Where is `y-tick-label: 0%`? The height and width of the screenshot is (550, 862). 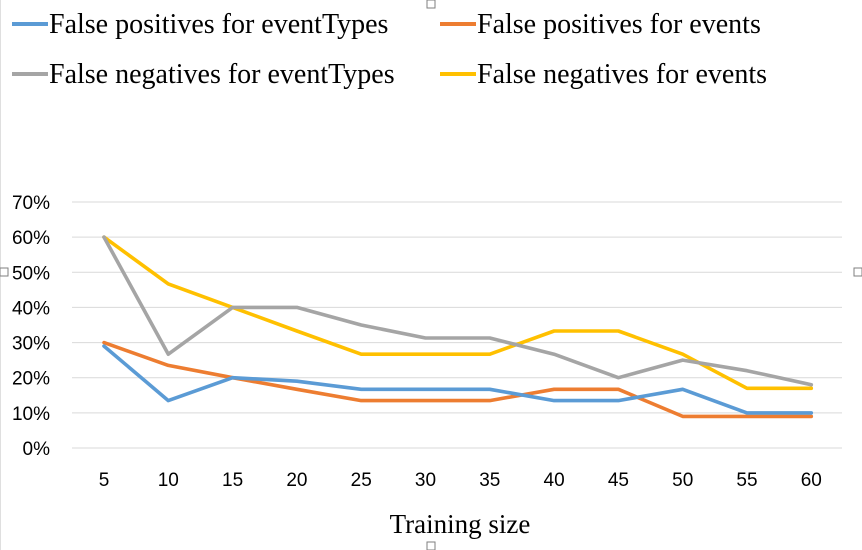 y-tick-label: 0% is located at coordinates (37, 449).